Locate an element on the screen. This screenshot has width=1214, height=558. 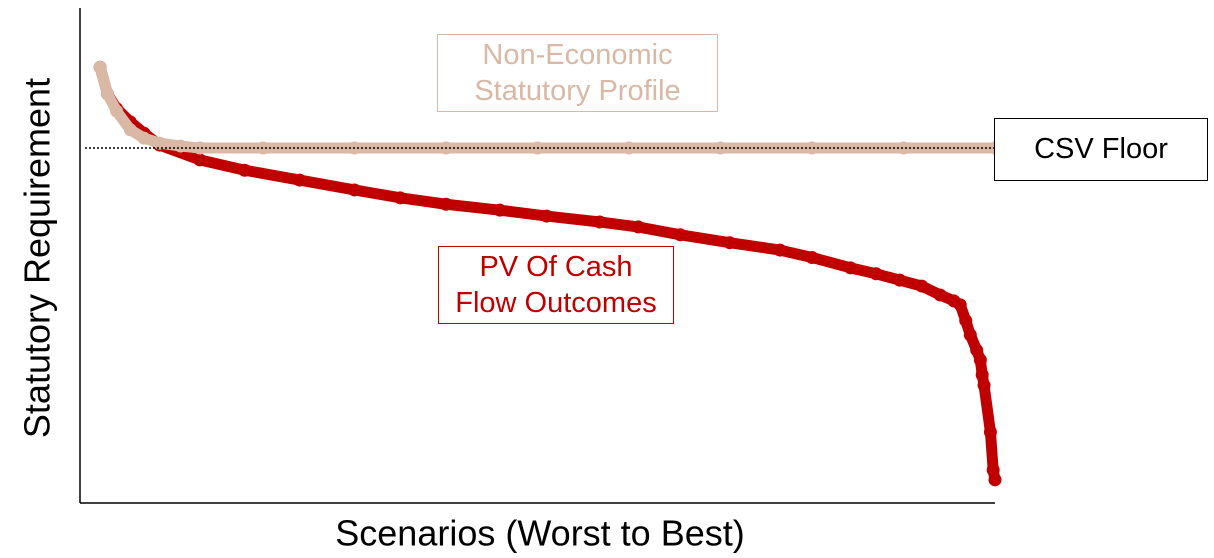
y-axis-label: Statutory Requirement is located at coordinates (37, 258).